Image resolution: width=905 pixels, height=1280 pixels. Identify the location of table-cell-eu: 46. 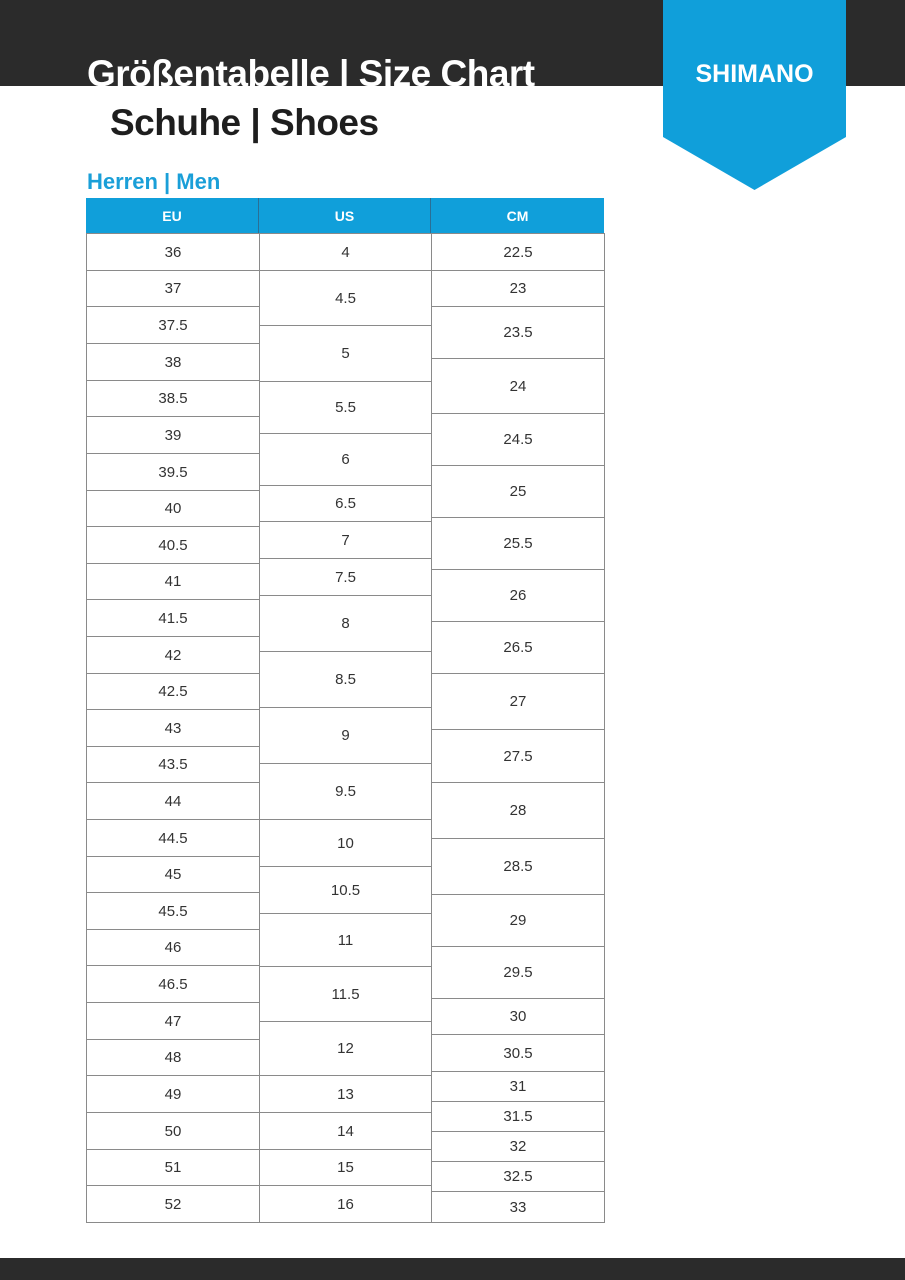
(173, 947).